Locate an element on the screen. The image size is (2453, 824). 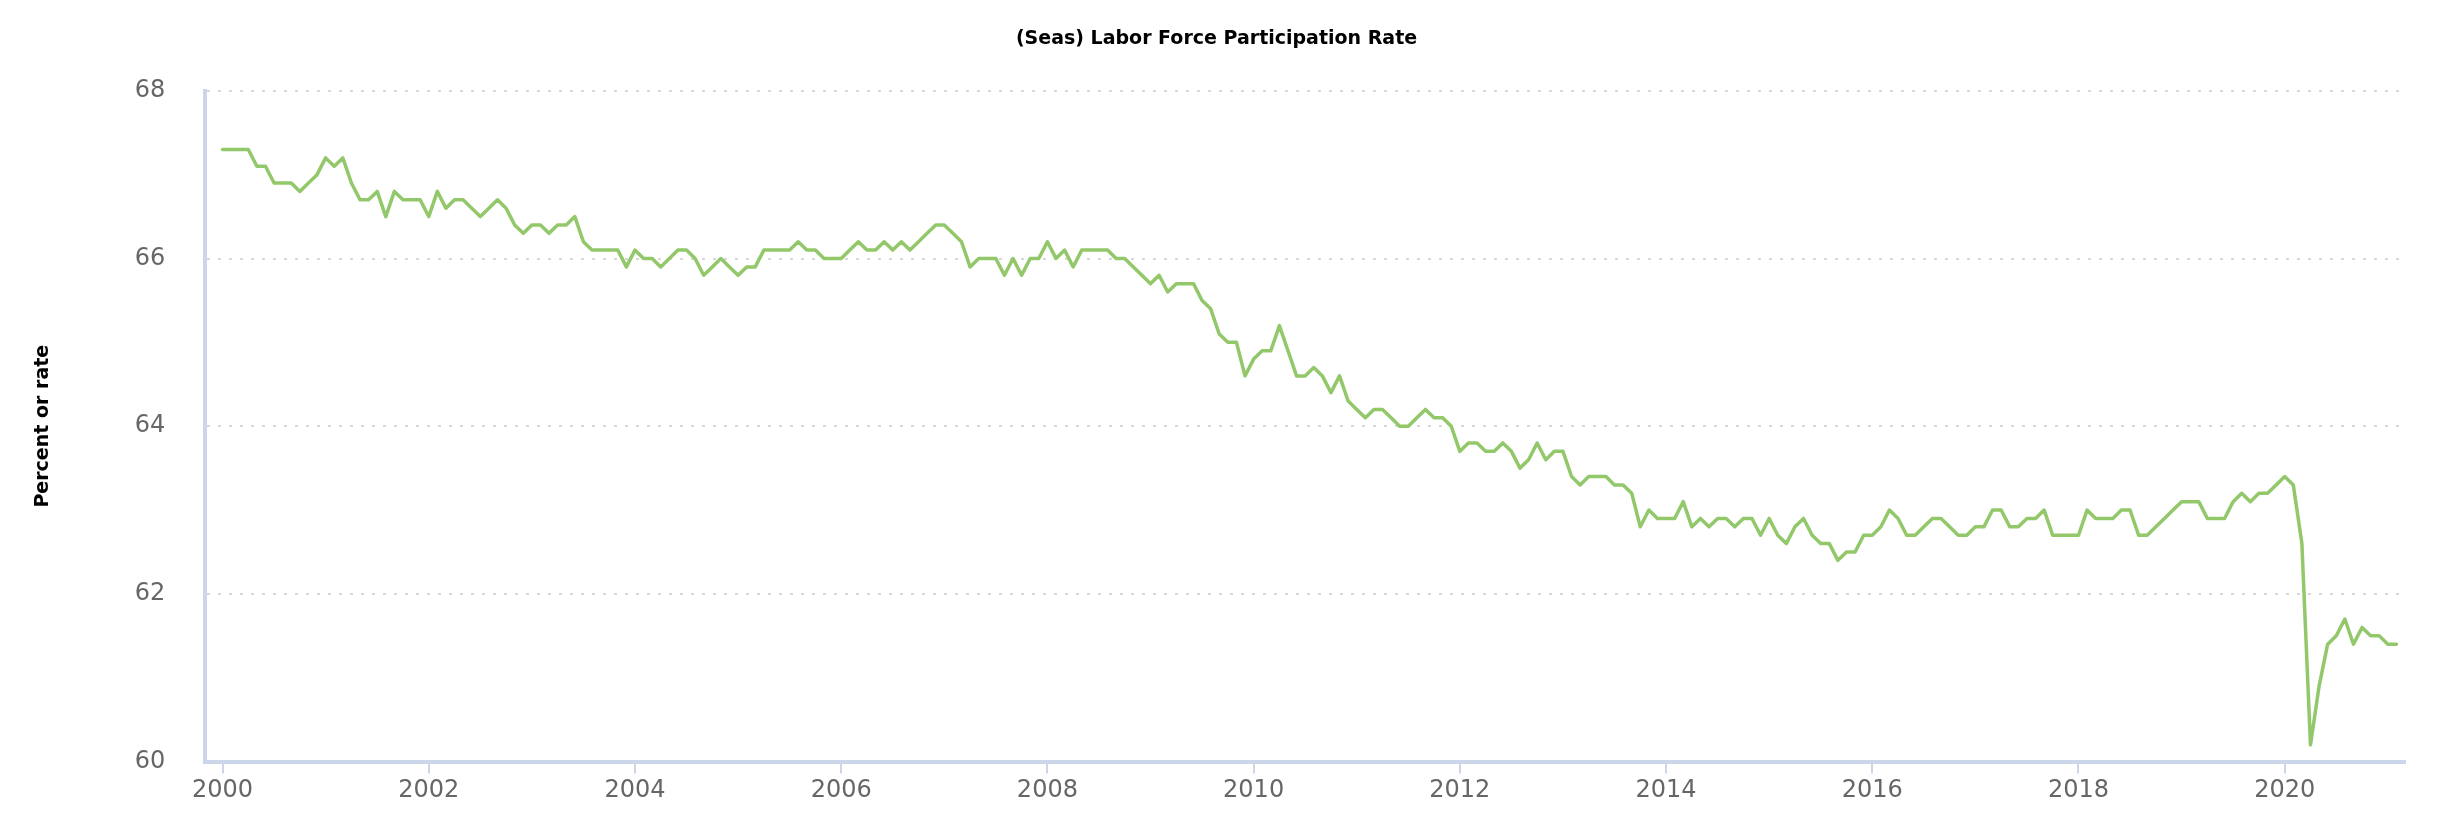
x-tick-label: 2012 is located at coordinates (1460, 789).